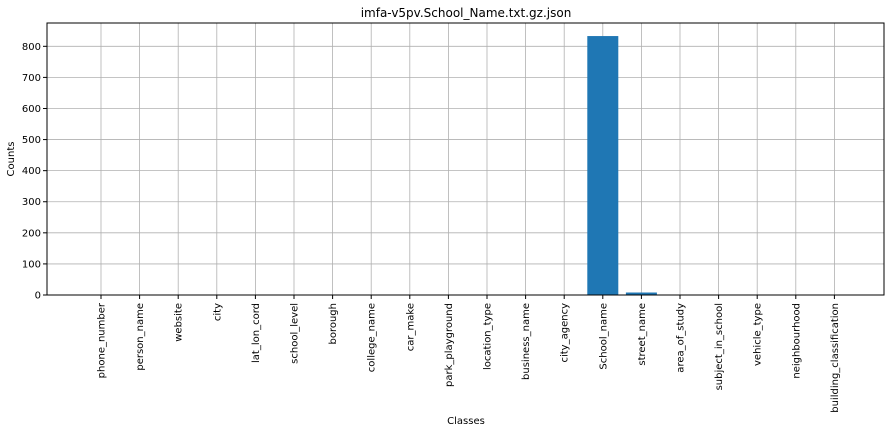  What do you see at coordinates (31, 47) in the screenshot?
I see `y-tick-label: 800` at bounding box center [31, 47].